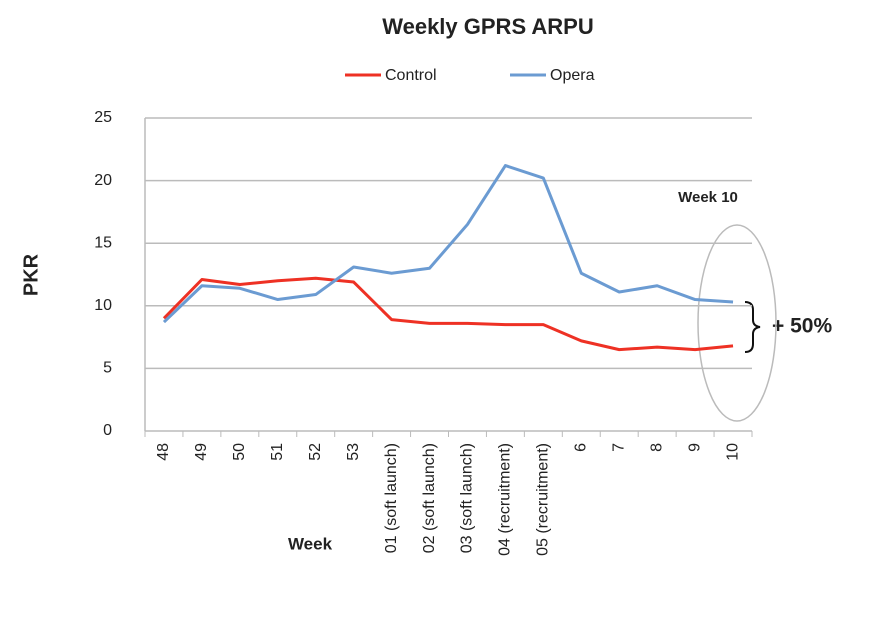  I want to click on x-tick-label: 7, so click(618, 447).